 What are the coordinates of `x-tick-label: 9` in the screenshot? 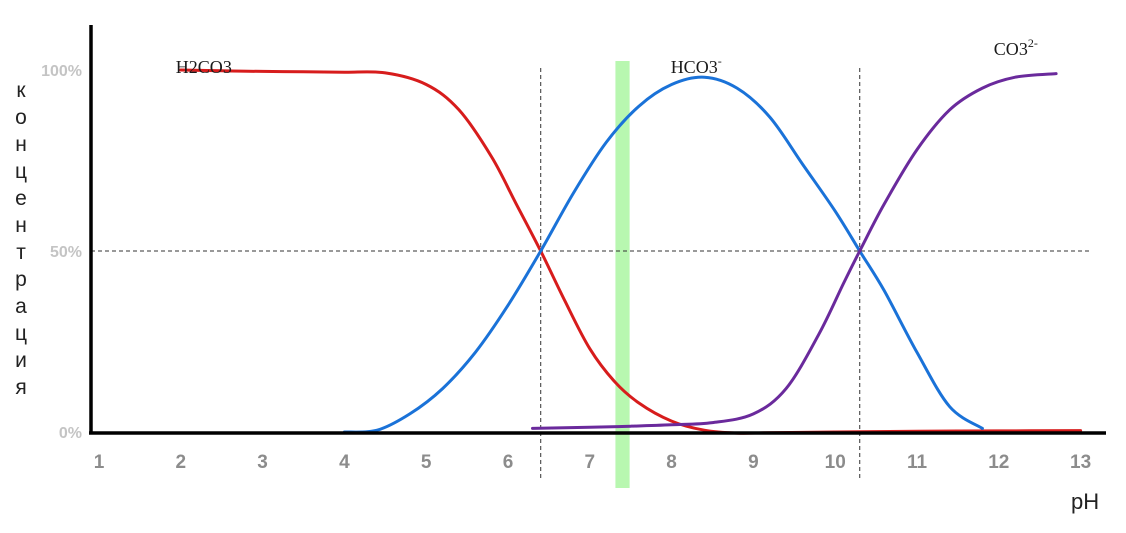 It's located at (753, 462).